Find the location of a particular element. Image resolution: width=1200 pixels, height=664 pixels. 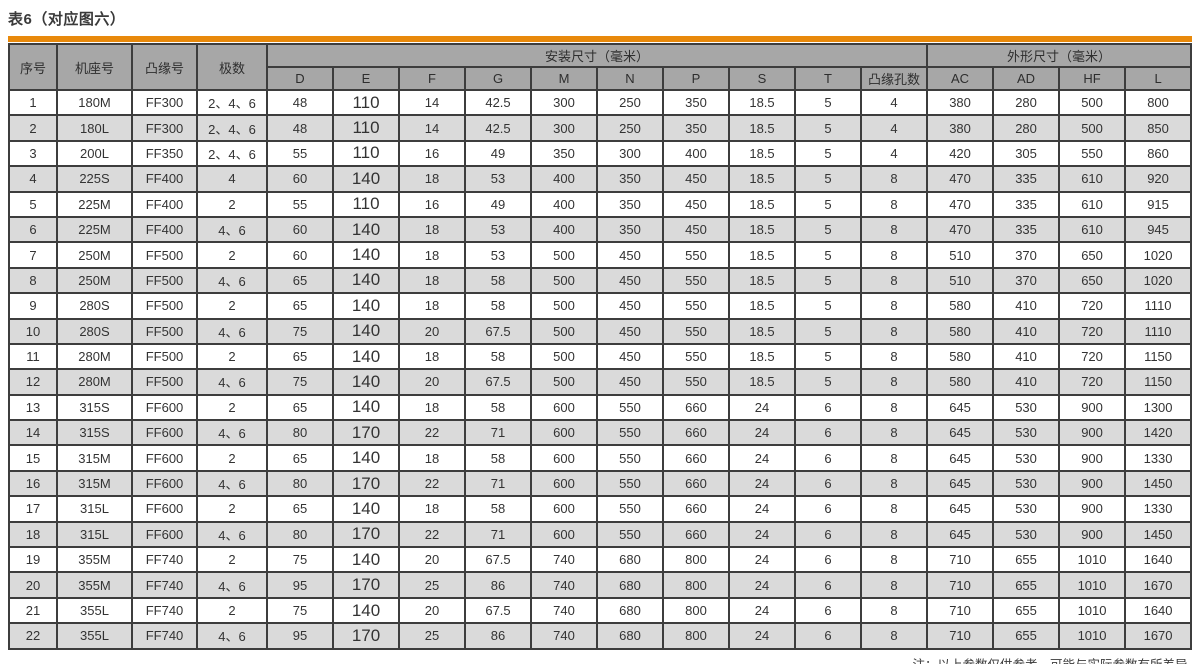

cell: 10 is located at coordinates (33, 331).